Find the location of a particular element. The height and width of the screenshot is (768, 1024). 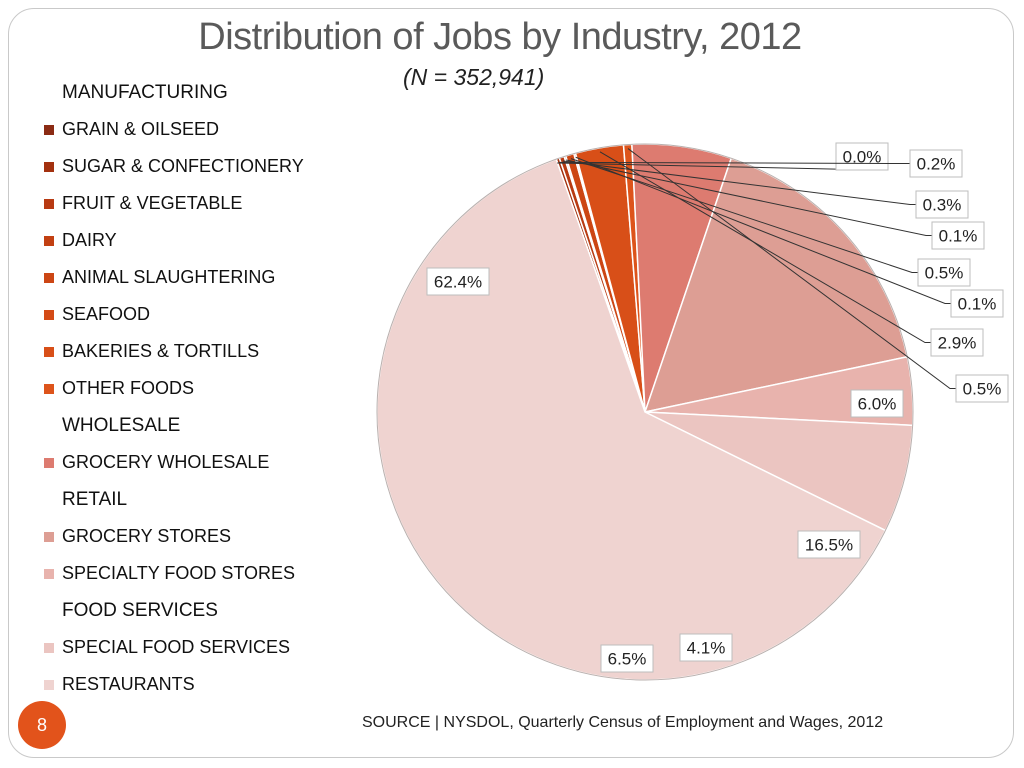

legend-group-header: RETAIL is located at coordinates (204, 499).